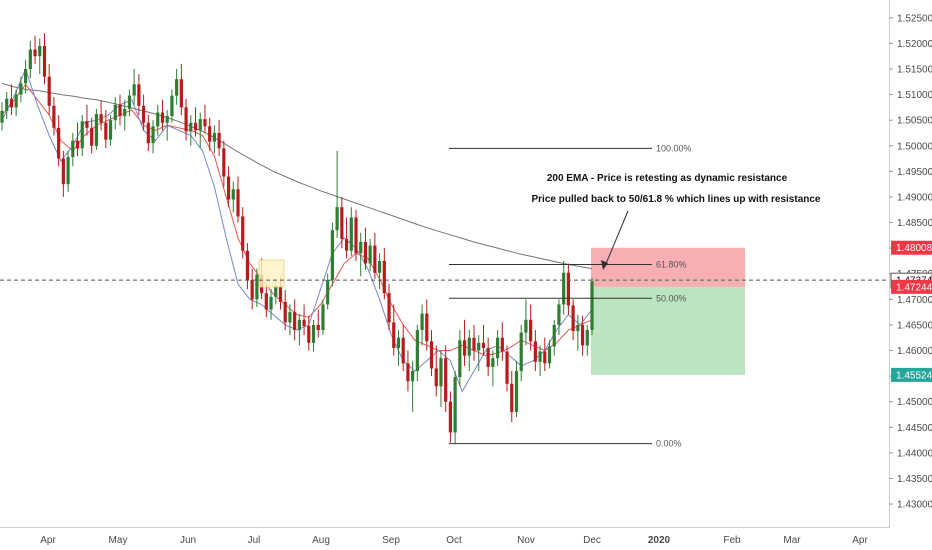  Describe the element at coordinates (570, 296) in the screenshot. I see `fibonacci-retracement: 100.00% 61.80% 50.00% 0.00%` at that location.